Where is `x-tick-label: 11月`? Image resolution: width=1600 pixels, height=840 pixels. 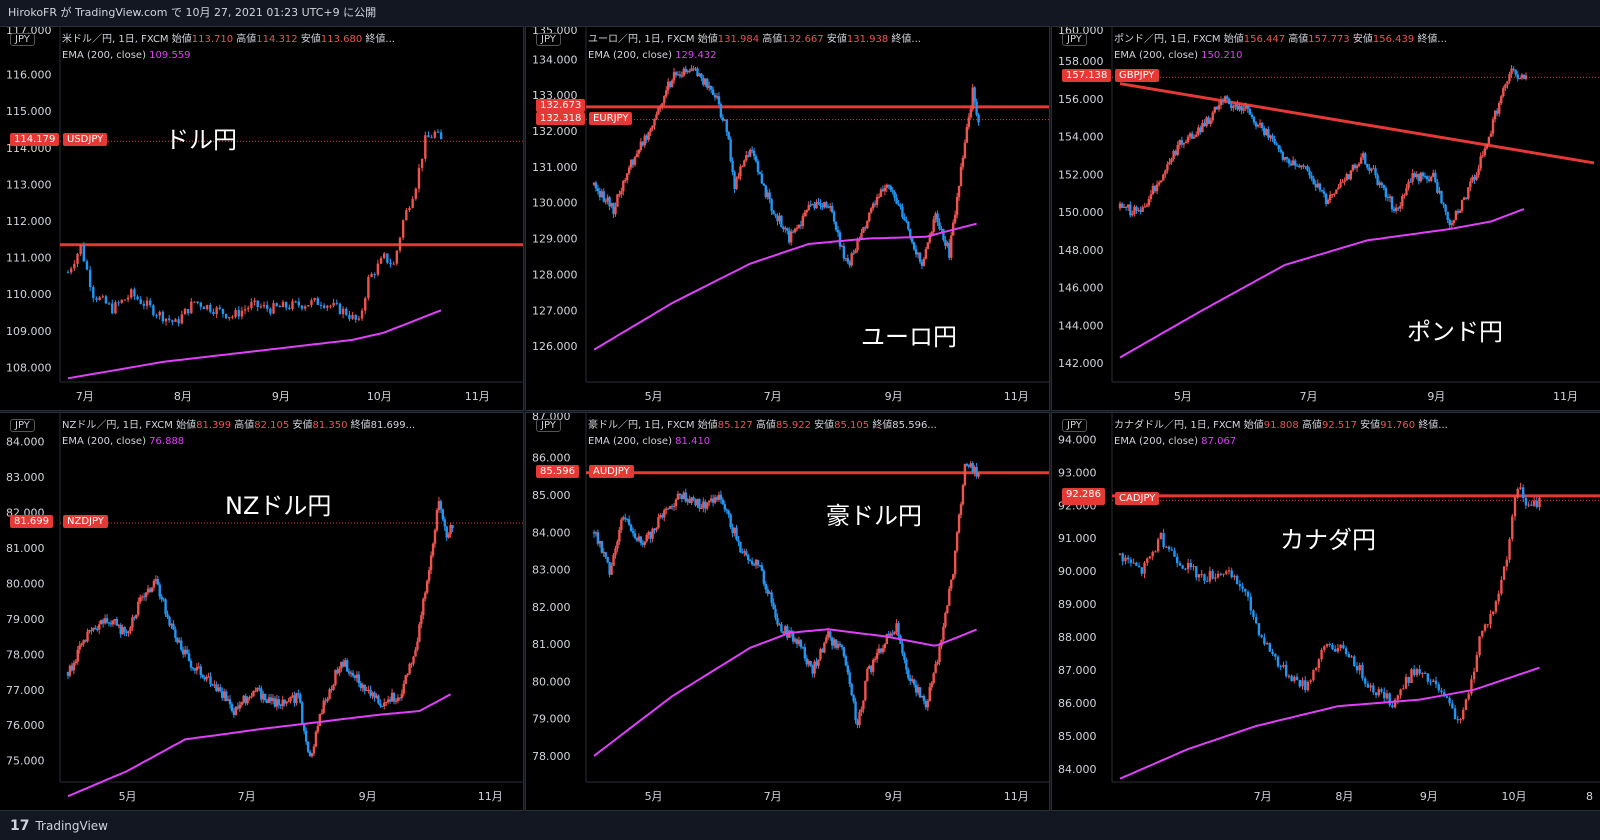
x-tick-label: 11月 is located at coordinates (477, 396).